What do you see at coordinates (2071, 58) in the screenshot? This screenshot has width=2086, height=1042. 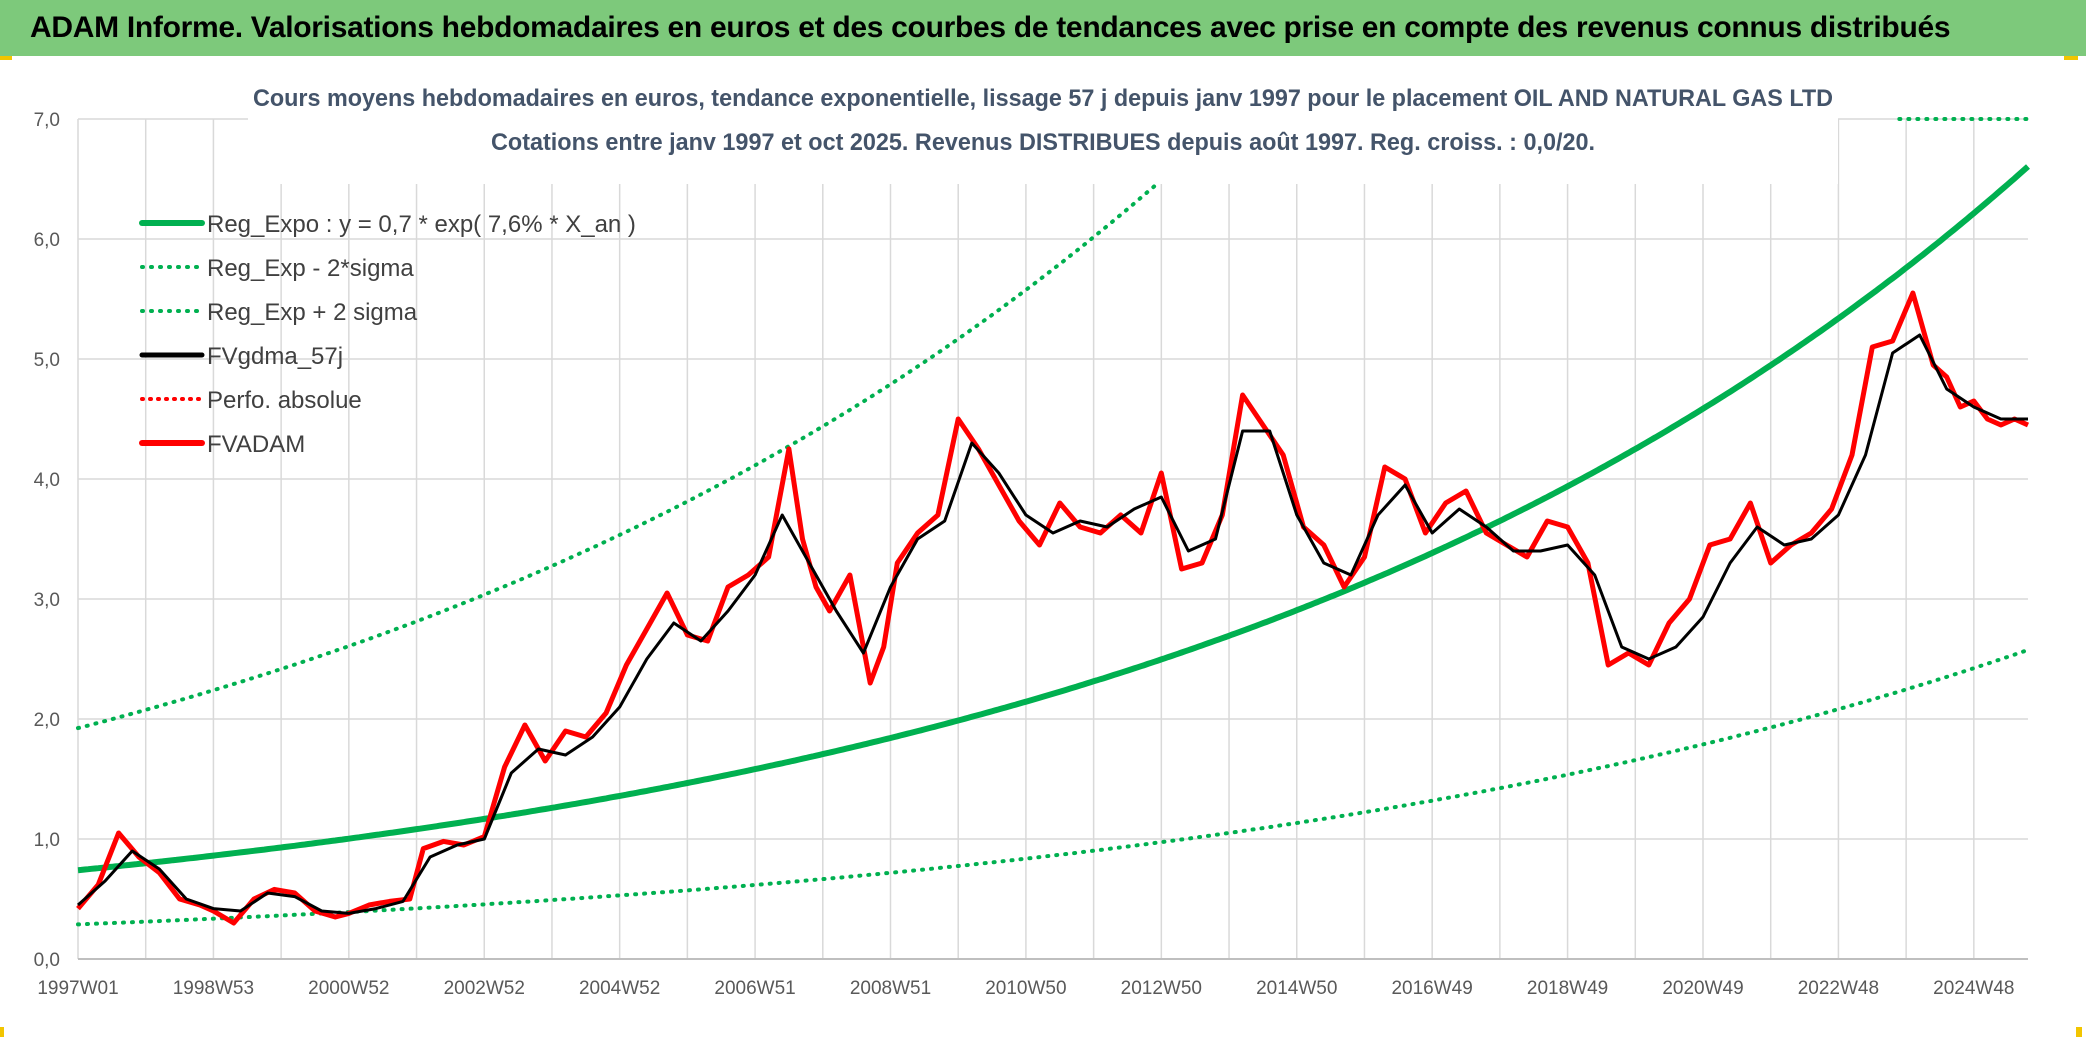 I see `corner-accent-top-right` at bounding box center [2071, 58].